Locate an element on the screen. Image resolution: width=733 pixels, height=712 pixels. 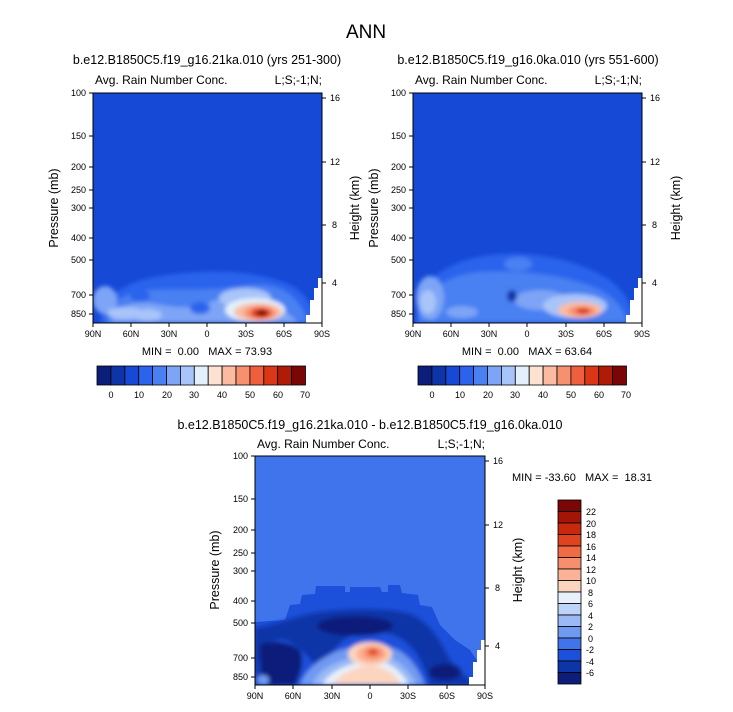
panel-2-cbtick-50: 50 is located at coordinates (571, 395).